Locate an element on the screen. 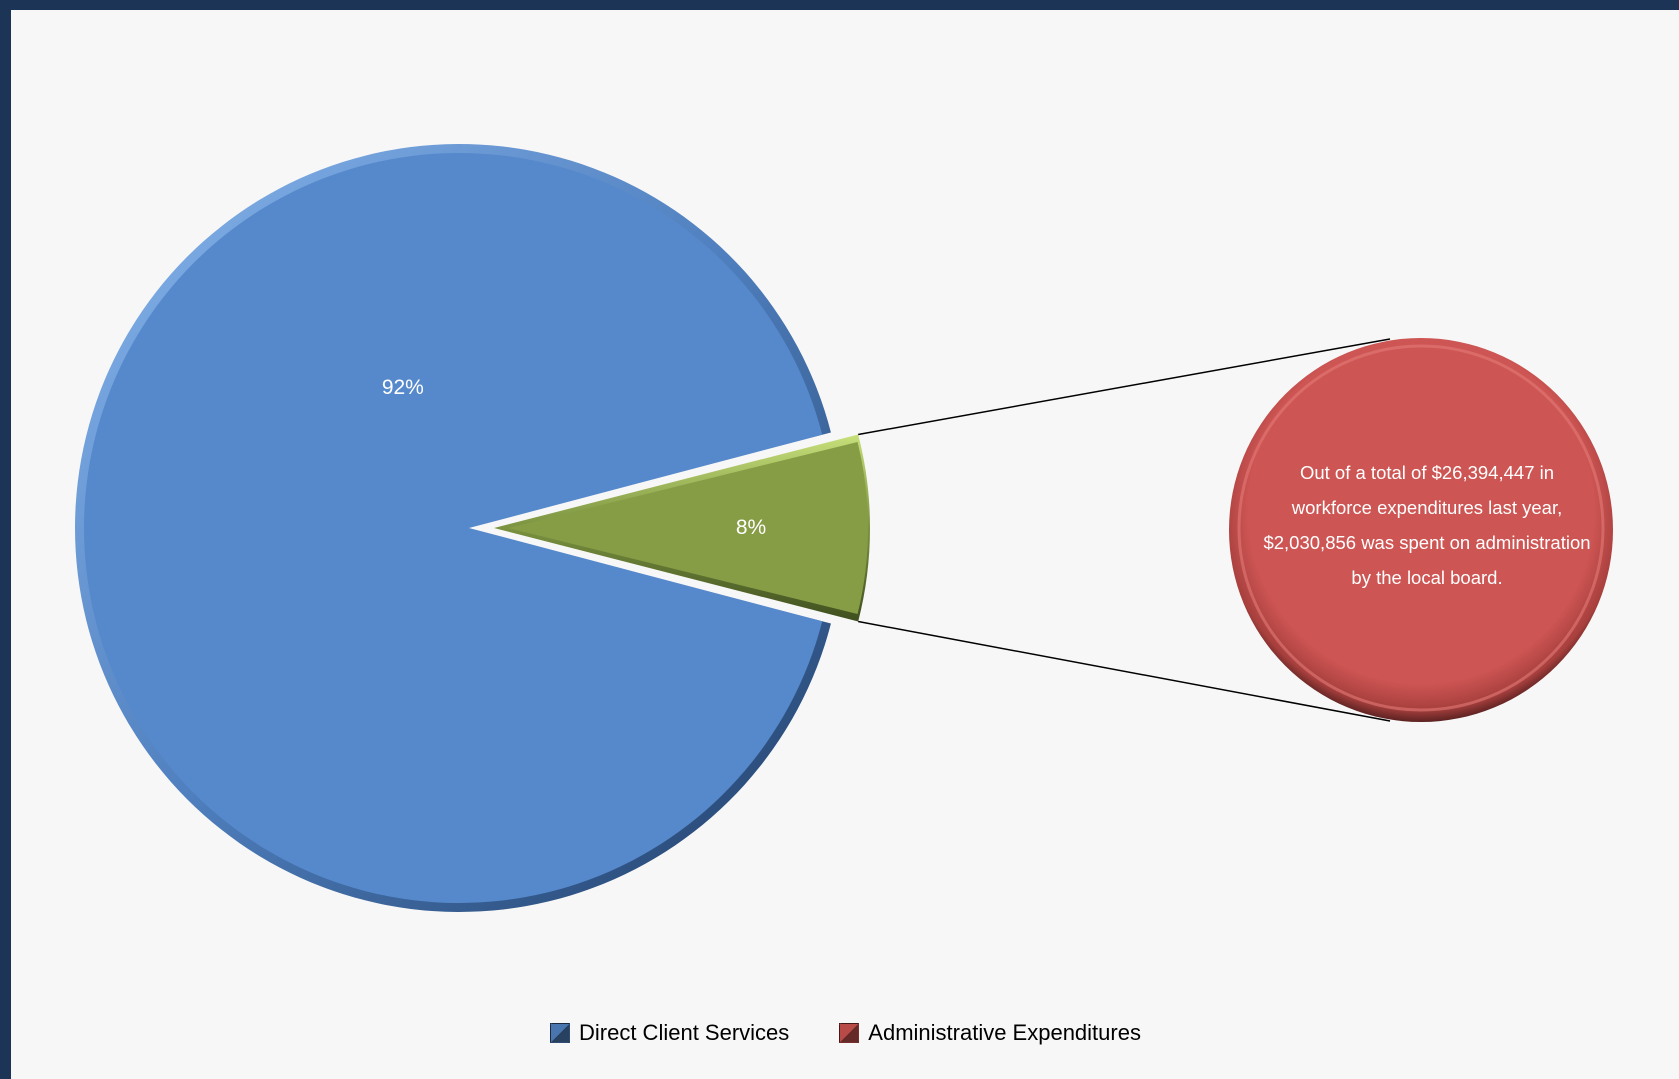 The image size is (1679, 1079). pie-label-direct-client-services: 92% is located at coordinates (403, 387).